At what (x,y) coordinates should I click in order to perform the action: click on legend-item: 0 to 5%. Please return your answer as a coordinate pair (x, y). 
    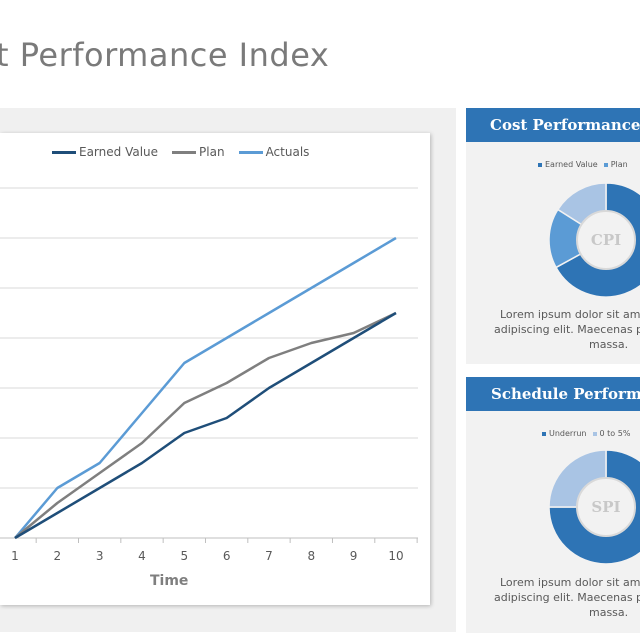
    Looking at the image, I should click on (611, 433).